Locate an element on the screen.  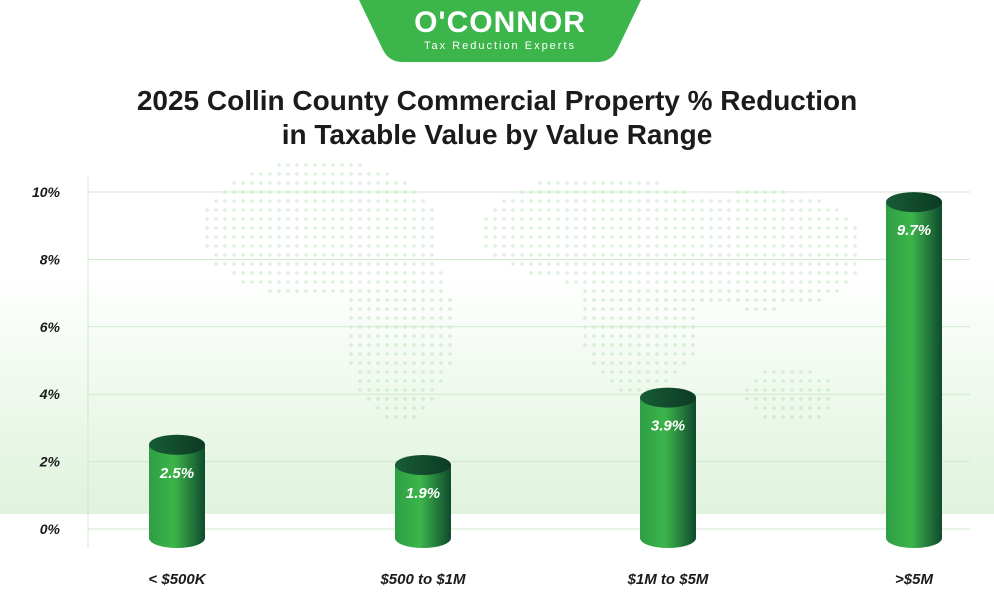
y-tick-label: 4% is located at coordinates (50, 394).